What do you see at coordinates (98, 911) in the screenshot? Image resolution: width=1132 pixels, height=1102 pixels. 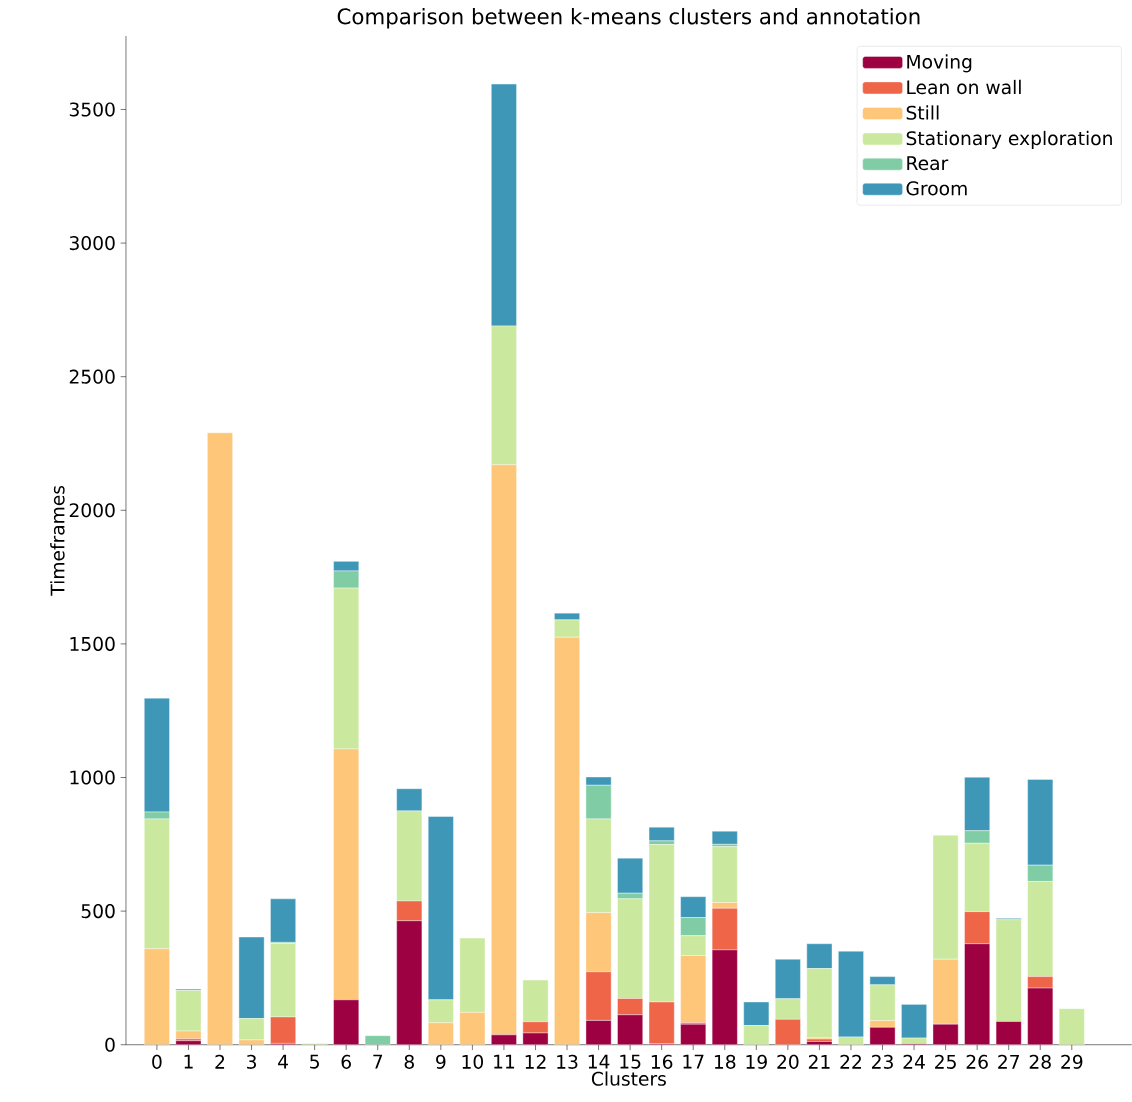 I see `y-tick-label: 500` at bounding box center [98, 911].